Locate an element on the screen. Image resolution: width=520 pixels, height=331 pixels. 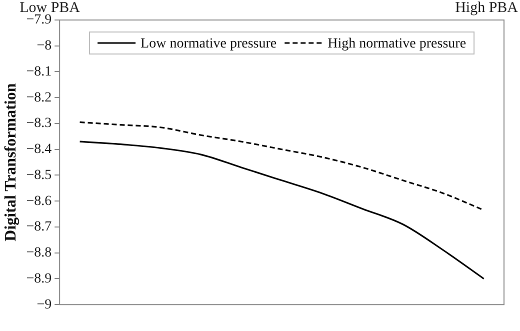
text: High PBA is located at coordinates (486, 8).